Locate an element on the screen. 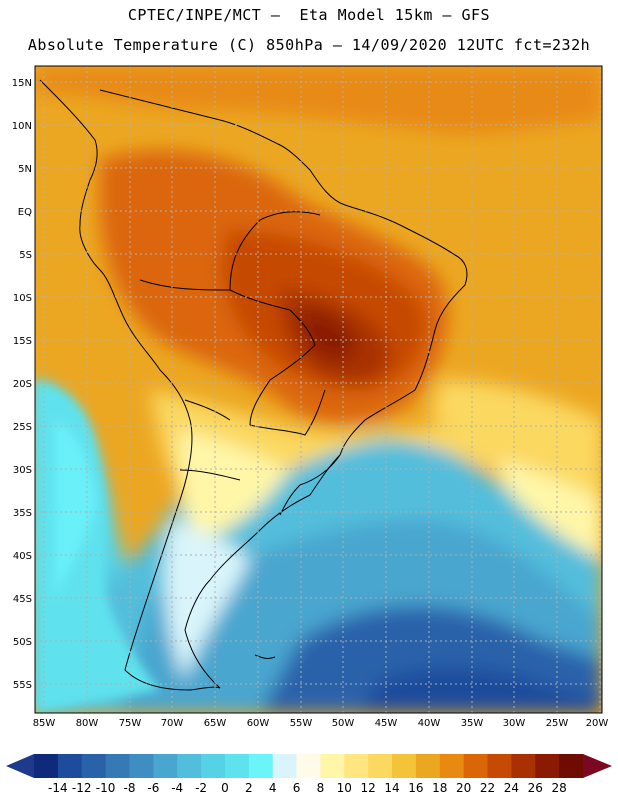 The height and width of the screenshot is (800, 618). colorbar-label: 12 is located at coordinates (368, 788).